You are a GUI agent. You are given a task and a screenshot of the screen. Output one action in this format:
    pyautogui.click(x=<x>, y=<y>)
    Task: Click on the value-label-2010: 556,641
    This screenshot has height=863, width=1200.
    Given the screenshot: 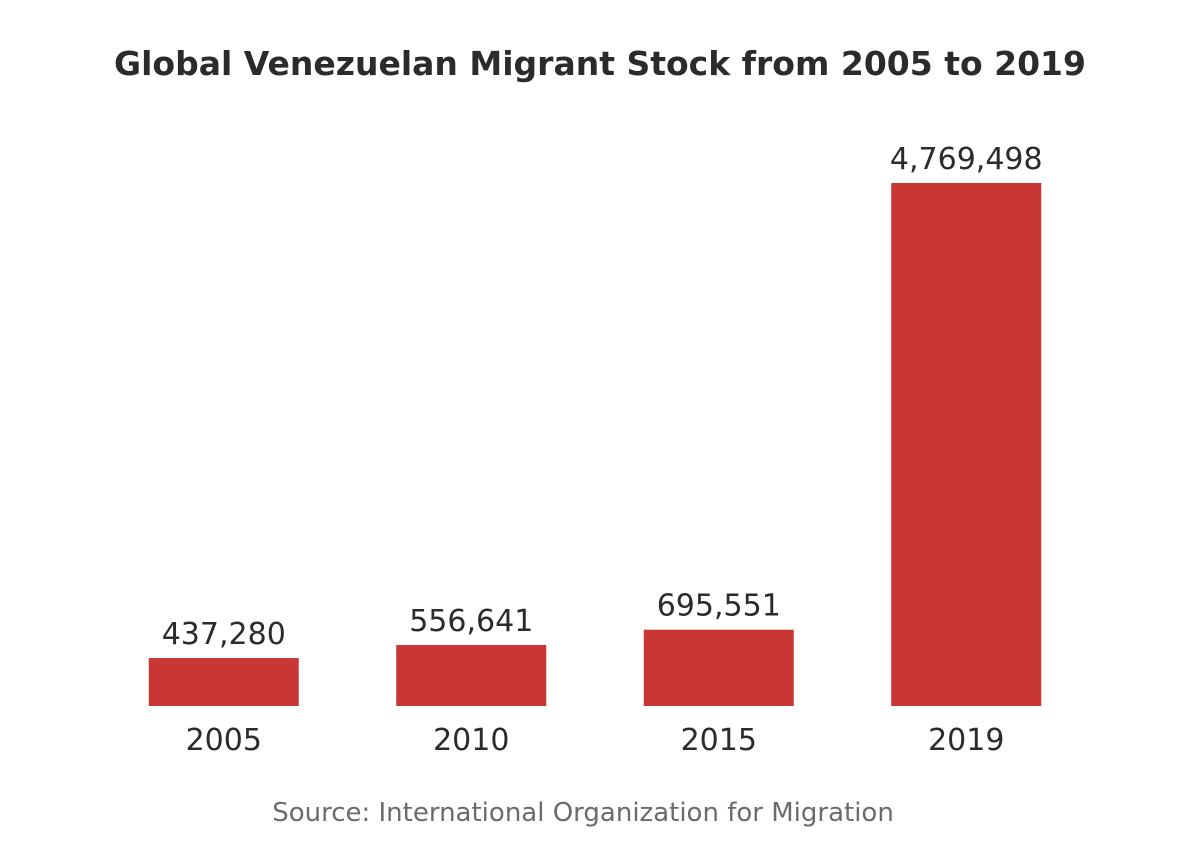 What is the action you would take?
    pyautogui.click(x=471, y=621)
    